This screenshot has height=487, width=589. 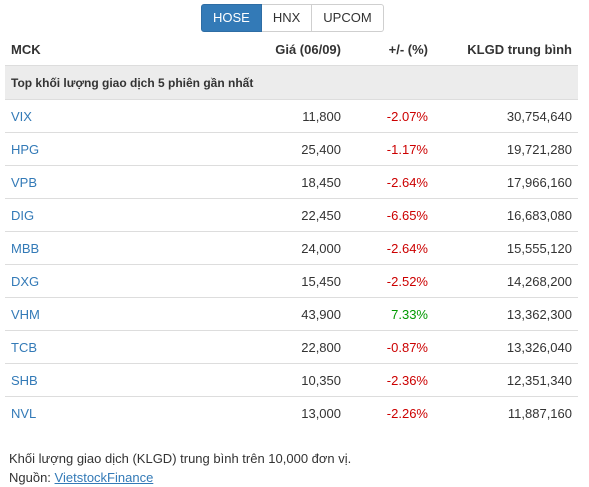 I want to click on table-row: NVL 13,000 -2.26% 11,887,160, so click(x=291, y=412).